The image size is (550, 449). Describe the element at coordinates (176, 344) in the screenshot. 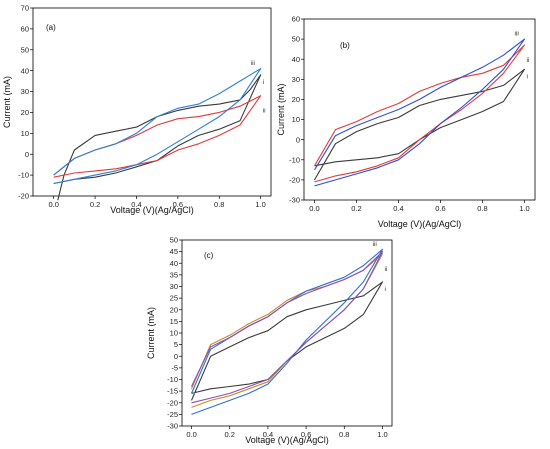

I see `y-tick-label: 5` at that location.